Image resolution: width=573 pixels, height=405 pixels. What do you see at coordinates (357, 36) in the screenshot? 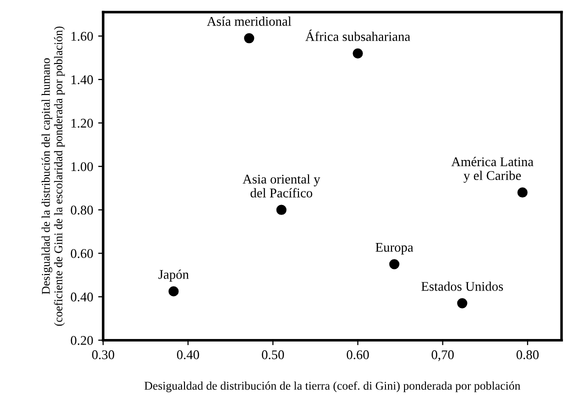
I see `annotation: África subsahariana` at bounding box center [357, 36].